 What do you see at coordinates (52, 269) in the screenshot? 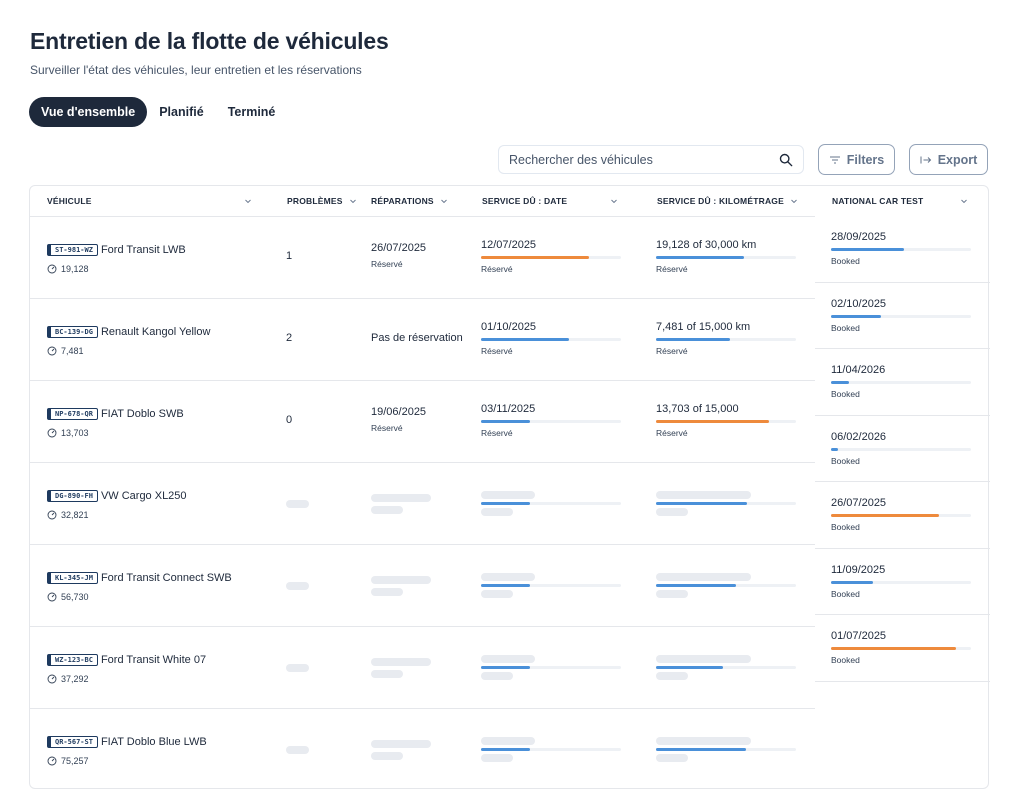
I see `gauge-icon` at bounding box center [52, 269].